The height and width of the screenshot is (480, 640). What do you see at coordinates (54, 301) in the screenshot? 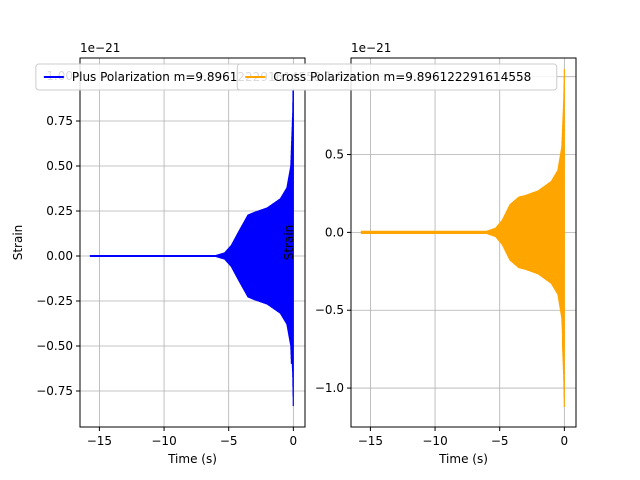
I see `y-tick-label: −0.25` at bounding box center [54, 301].